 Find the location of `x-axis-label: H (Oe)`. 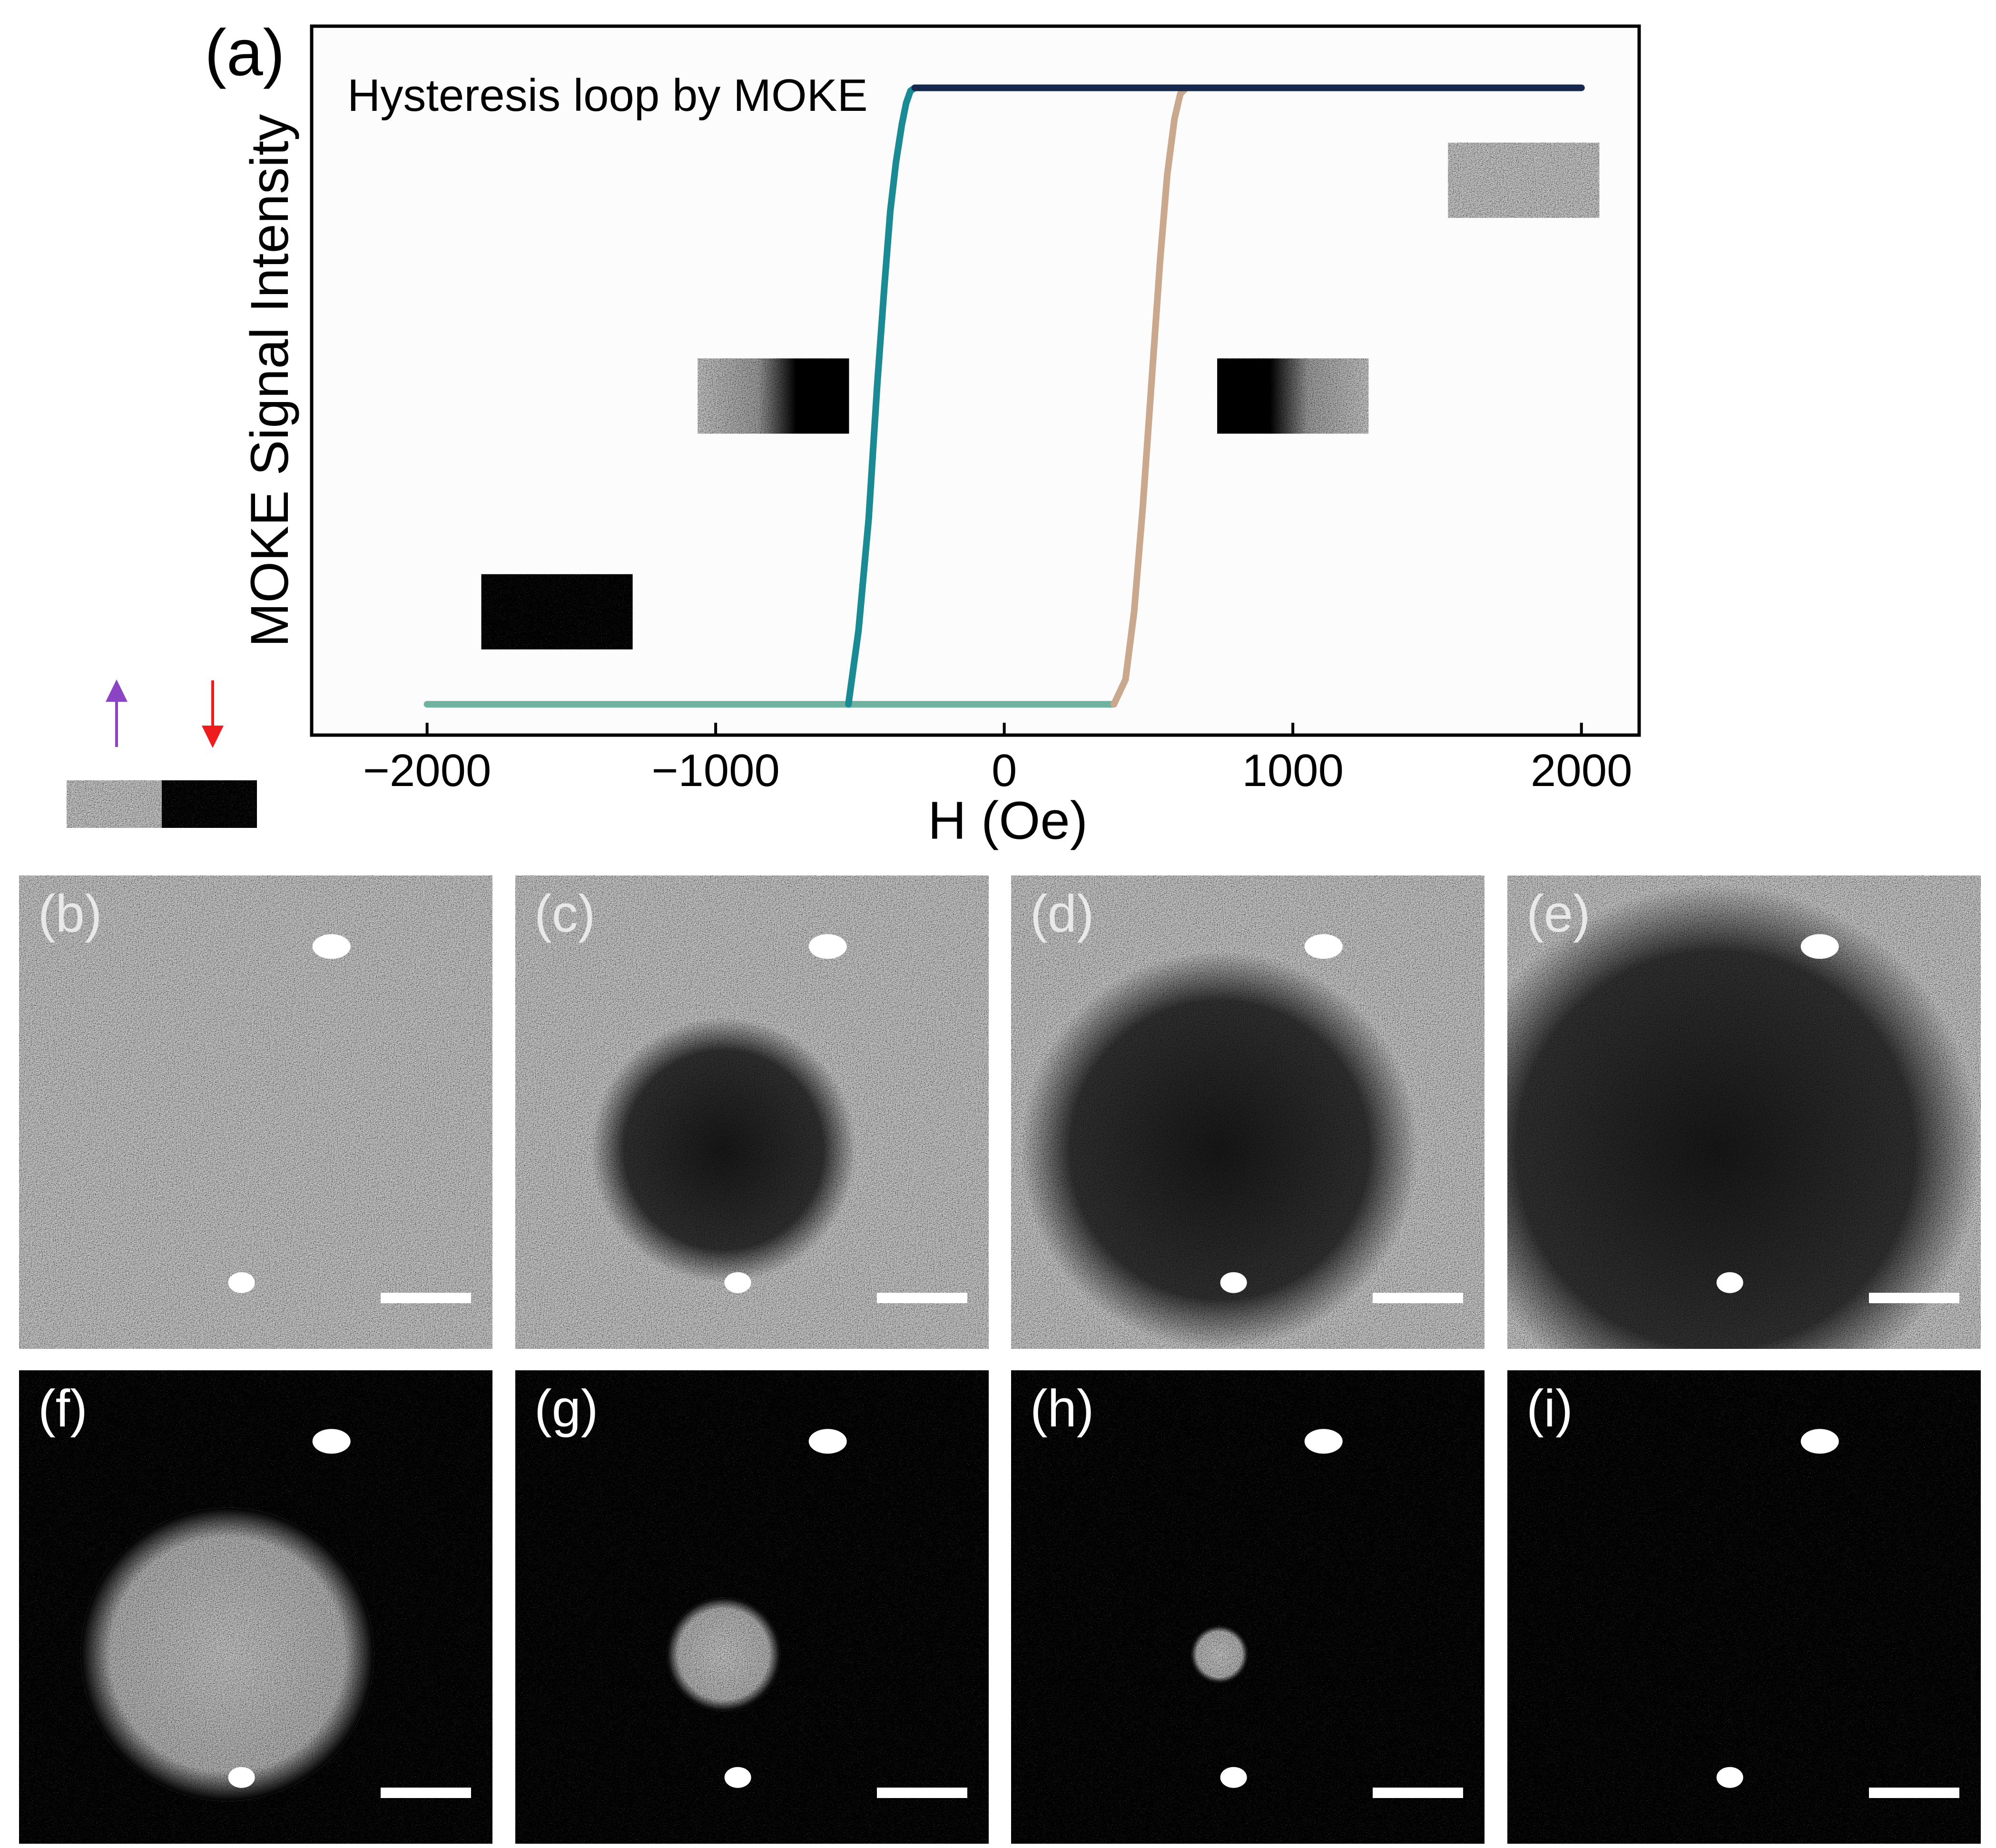

x-axis-label: H (Oe) is located at coordinates (1008, 820).